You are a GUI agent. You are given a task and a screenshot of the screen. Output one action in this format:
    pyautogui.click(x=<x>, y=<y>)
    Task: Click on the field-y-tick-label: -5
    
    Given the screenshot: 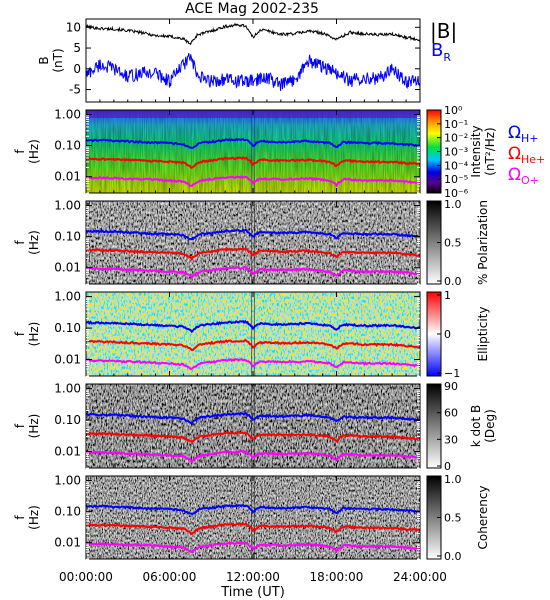 What is the action you would take?
    pyautogui.click(x=75, y=90)
    